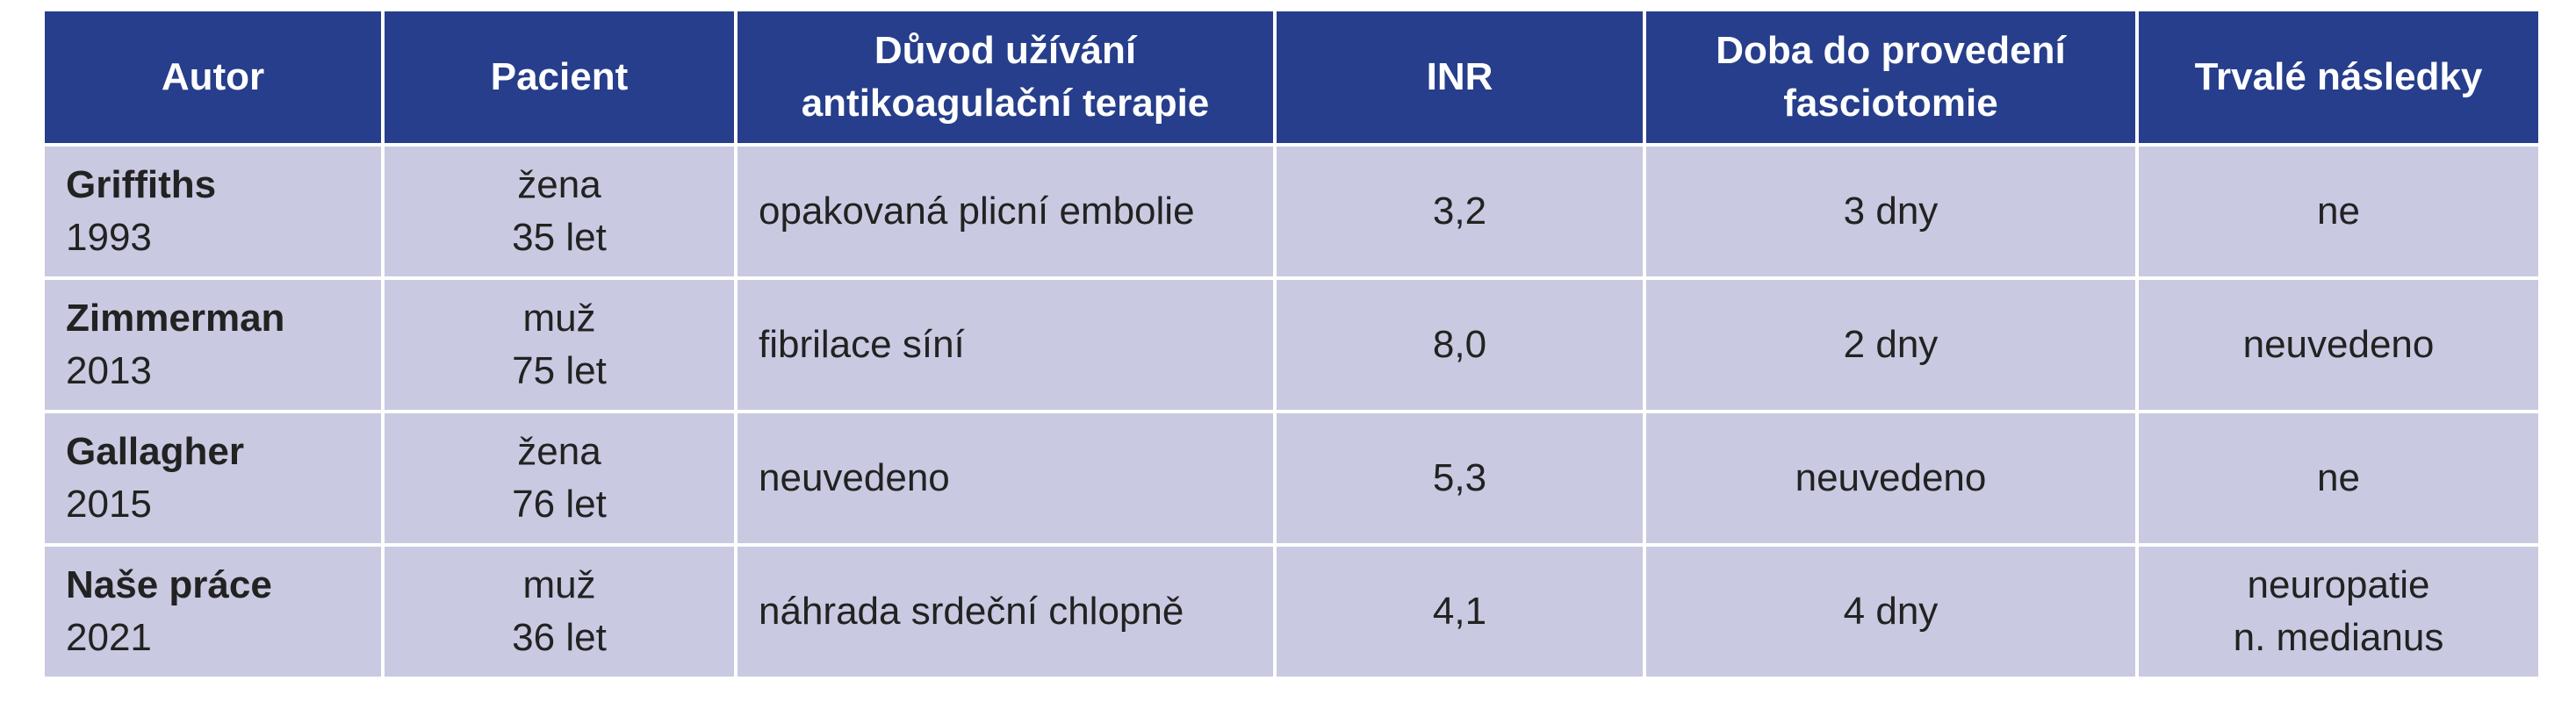 This screenshot has height=702, width=2576. What do you see at coordinates (977, 211) in the screenshot?
I see `cell-line: opakovaná plicní embolie` at bounding box center [977, 211].